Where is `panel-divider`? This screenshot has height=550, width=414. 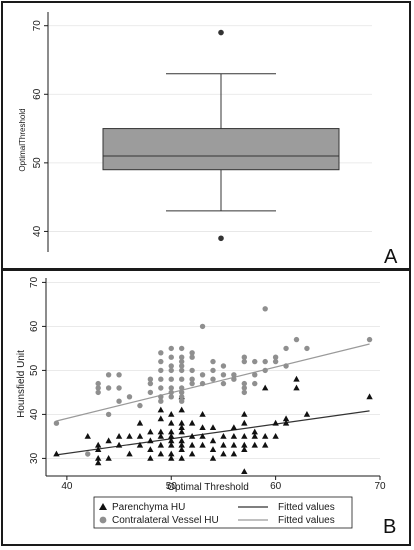
panel-divider is located at coordinates (206, 269).